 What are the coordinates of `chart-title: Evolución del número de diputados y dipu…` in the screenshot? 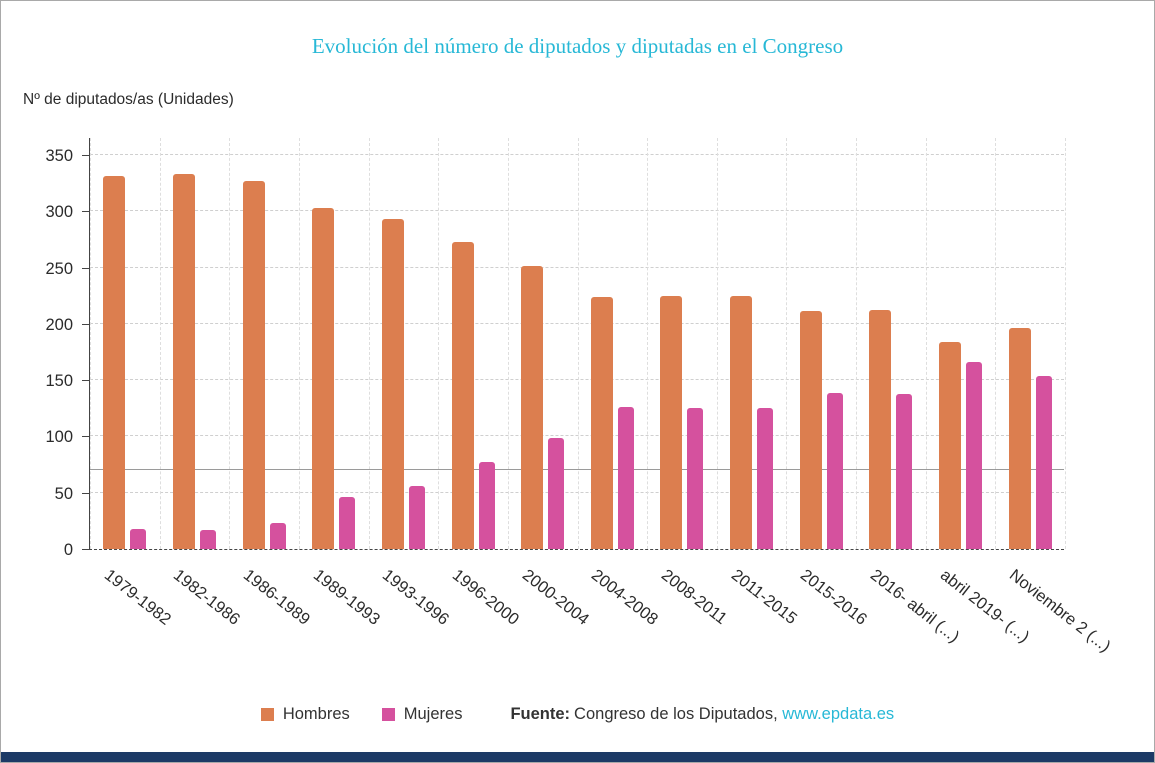 It's located at (577, 46).